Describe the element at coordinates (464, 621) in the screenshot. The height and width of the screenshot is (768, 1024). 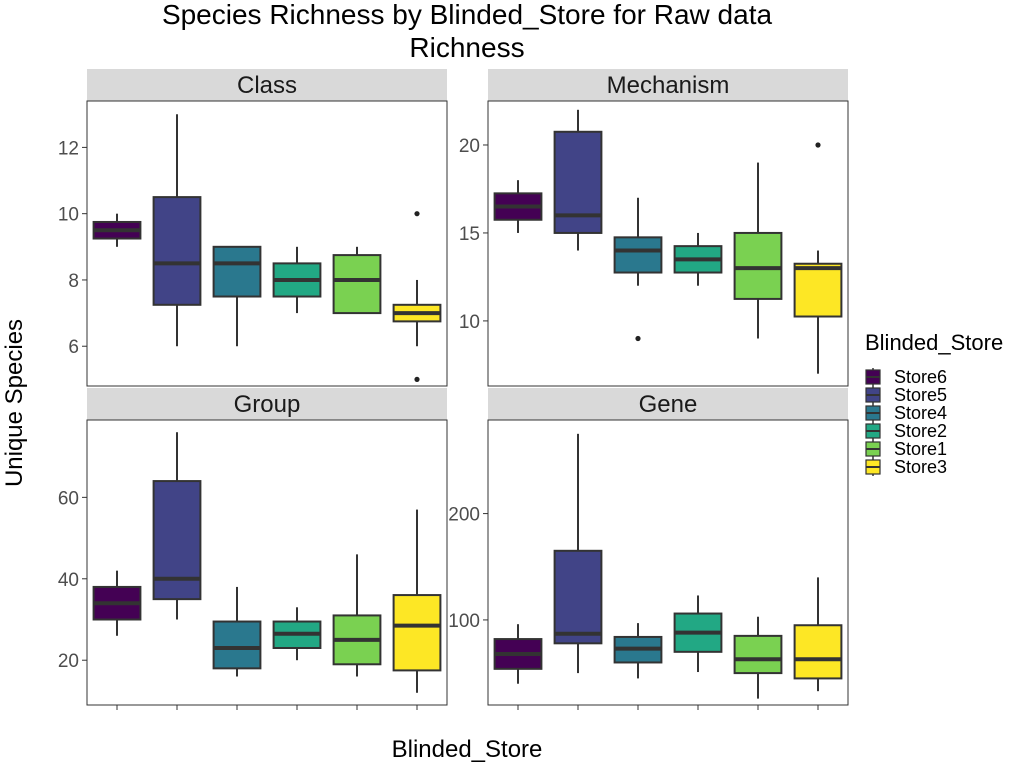
I see `y-tick-label: 100` at that location.